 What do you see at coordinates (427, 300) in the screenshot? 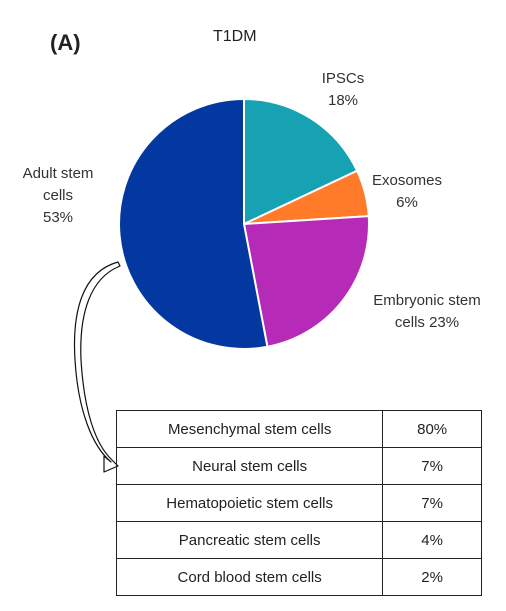
I see `slice-label-line: Embryonic stem` at bounding box center [427, 300].